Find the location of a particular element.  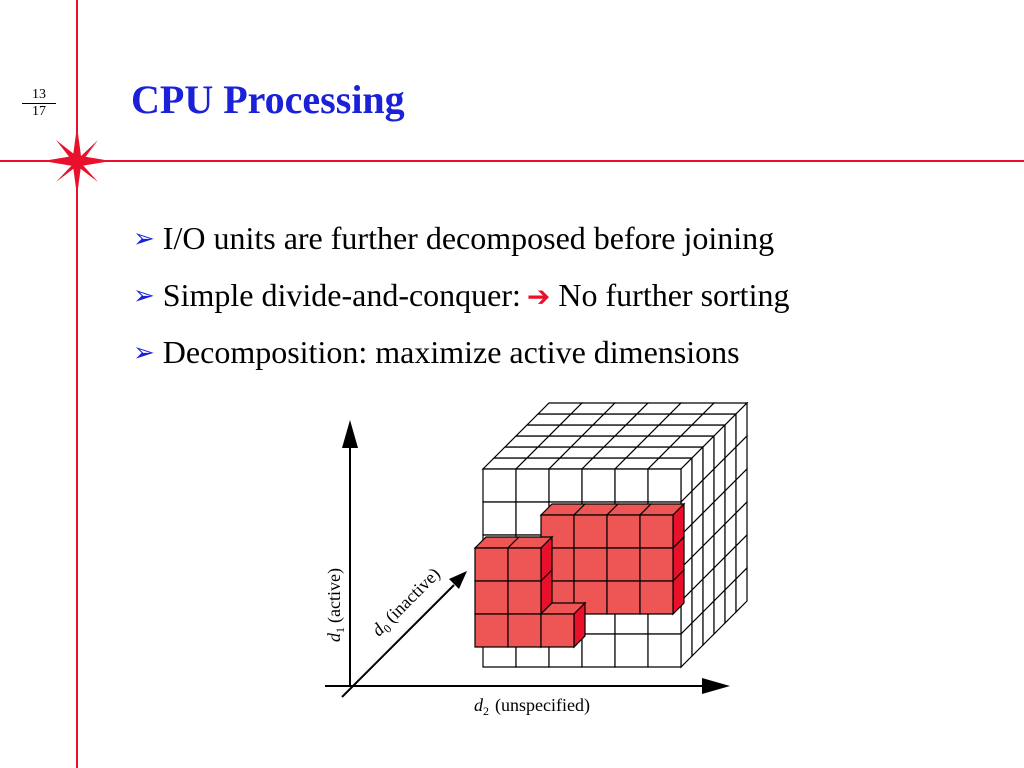

red-star-icon is located at coordinates (77, 161).